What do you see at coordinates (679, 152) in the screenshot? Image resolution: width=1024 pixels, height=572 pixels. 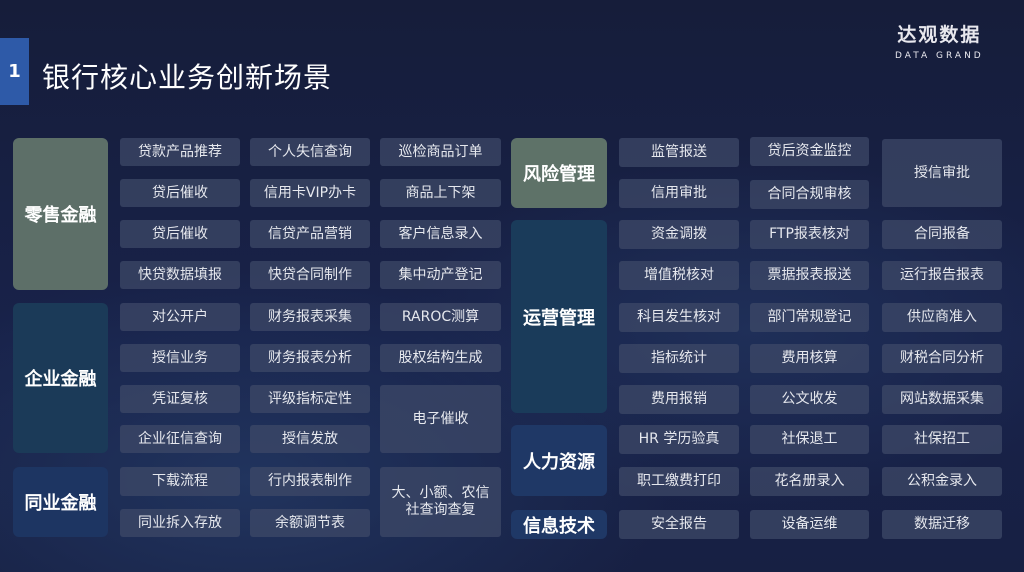 I see `scenario-cell: 监管报送` at bounding box center [679, 152].